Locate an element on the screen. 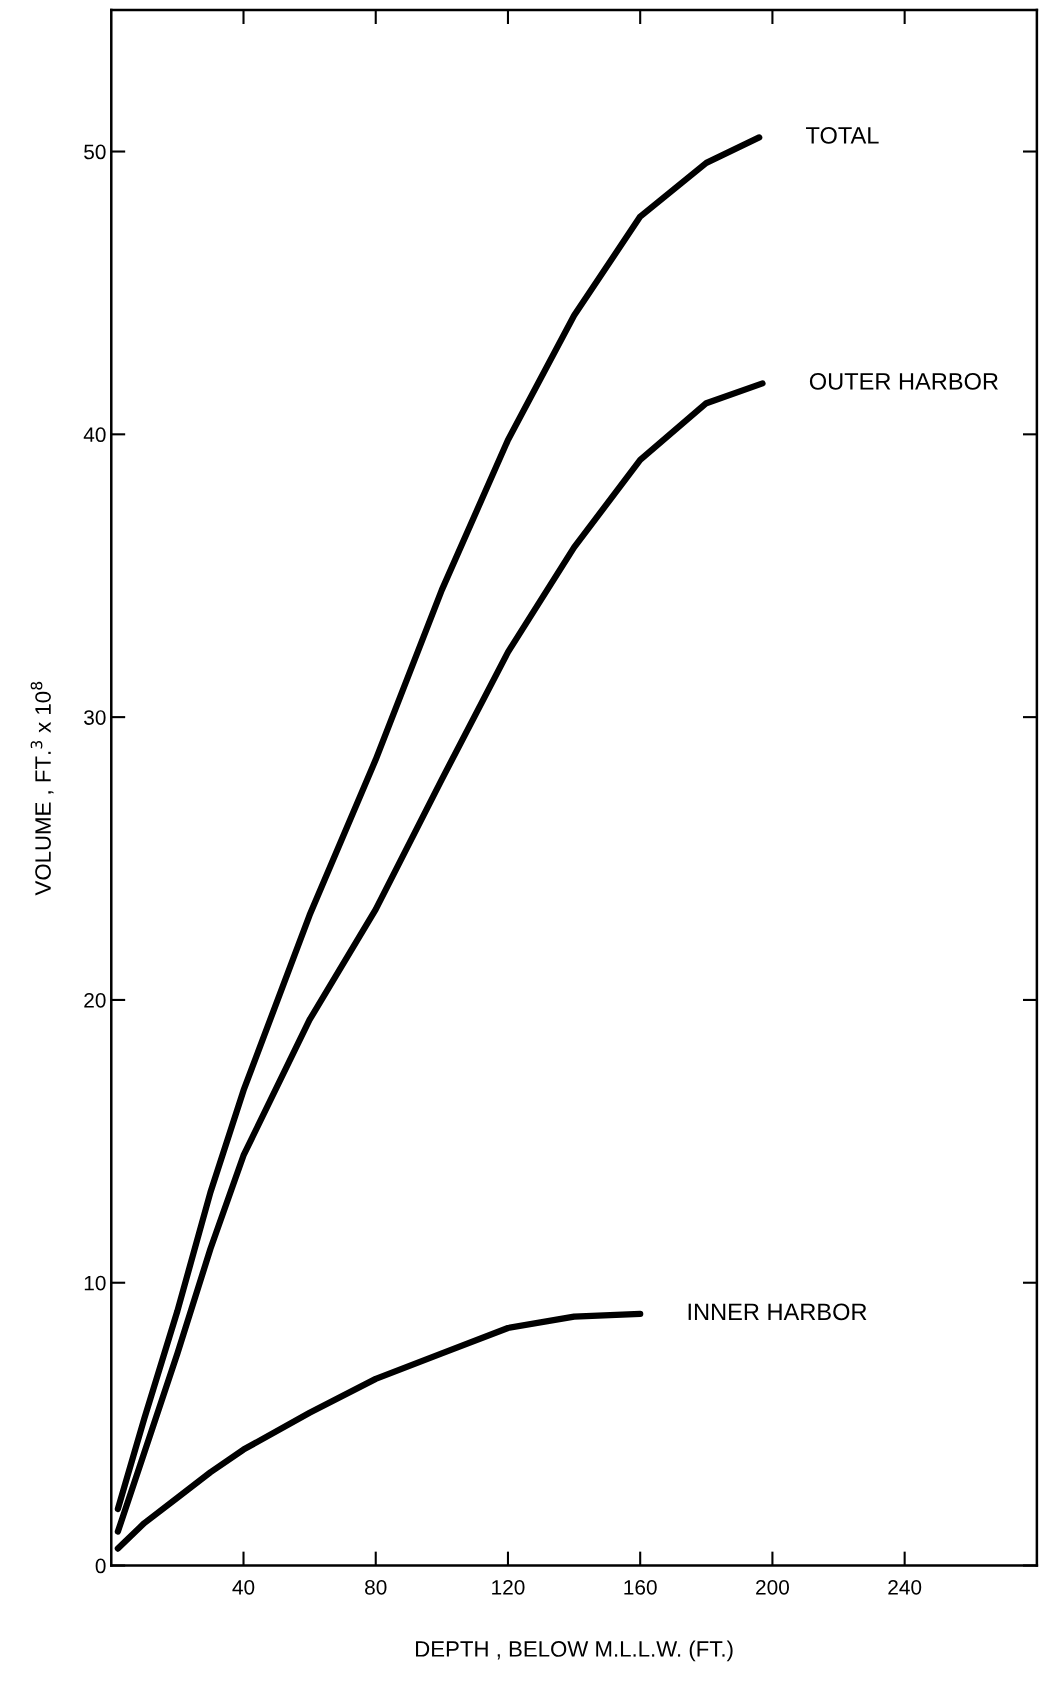  x-tick-label: 240 is located at coordinates (905, 1587).